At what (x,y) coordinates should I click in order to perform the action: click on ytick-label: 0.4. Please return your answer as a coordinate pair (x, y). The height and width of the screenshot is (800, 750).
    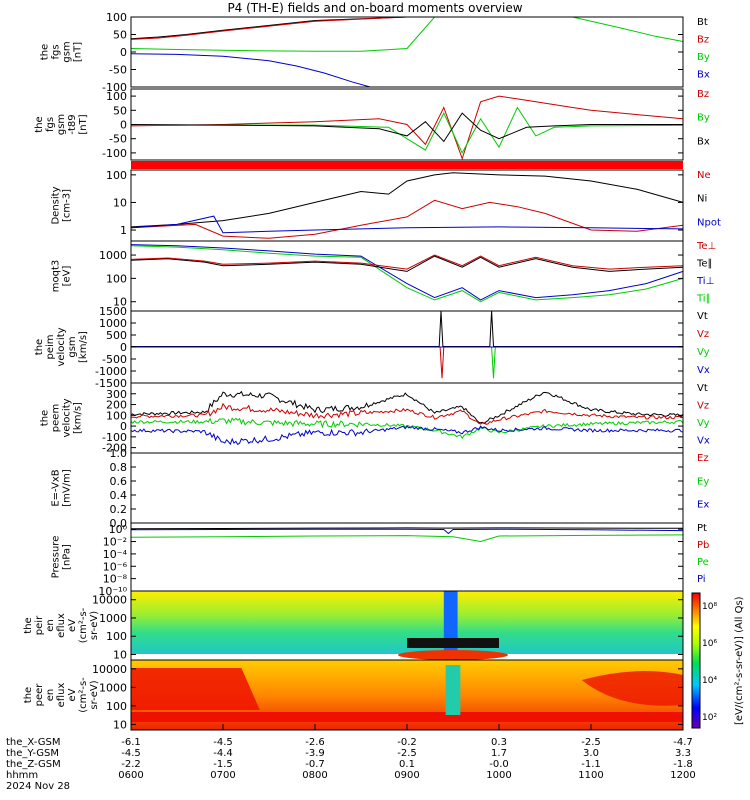
    Looking at the image, I should click on (119, 495).